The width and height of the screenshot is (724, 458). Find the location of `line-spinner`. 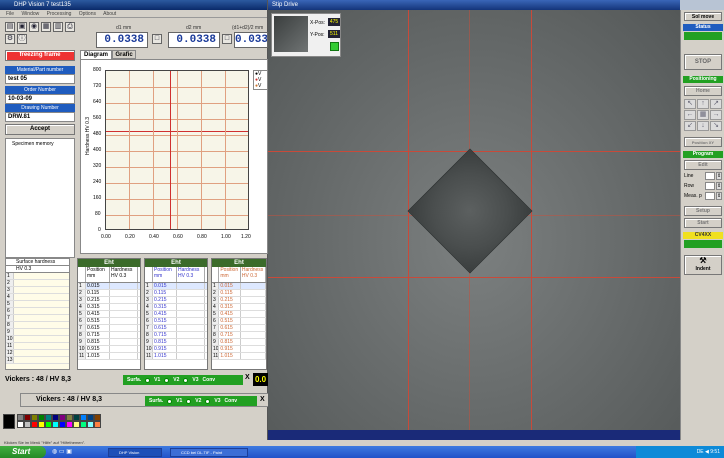

line-spinner is located at coordinates (710, 176).